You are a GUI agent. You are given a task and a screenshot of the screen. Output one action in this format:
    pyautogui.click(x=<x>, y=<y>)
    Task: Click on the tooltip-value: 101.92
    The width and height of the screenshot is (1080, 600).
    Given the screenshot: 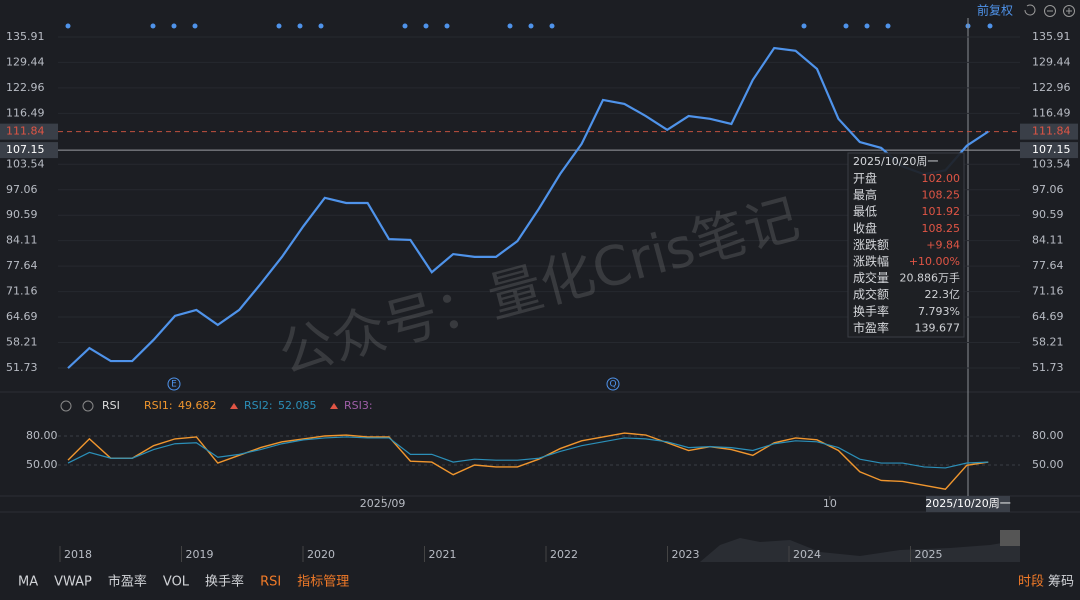 What is the action you would take?
    pyautogui.click(x=941, y=211)
    